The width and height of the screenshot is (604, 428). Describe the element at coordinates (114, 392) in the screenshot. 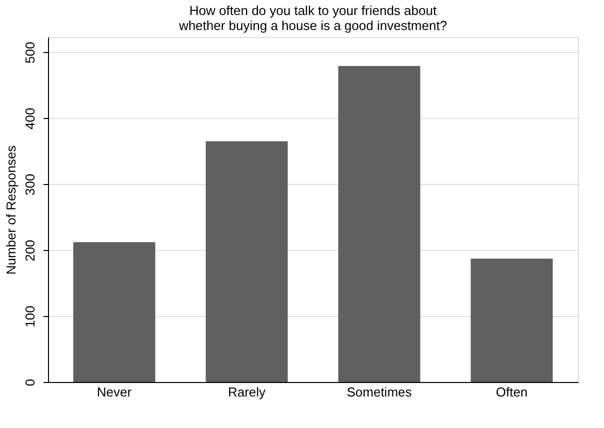

I see `x-tick-label: Never` at that location.